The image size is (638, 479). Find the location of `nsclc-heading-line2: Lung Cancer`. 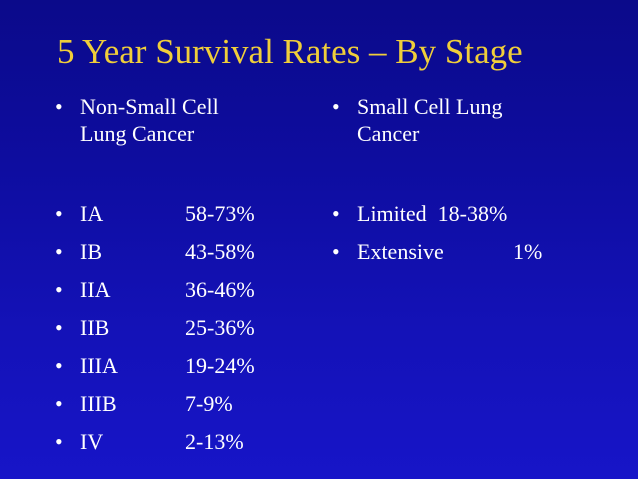

nsclc-heading-line2: Lung Cancer is located at coordinates (197, 133).